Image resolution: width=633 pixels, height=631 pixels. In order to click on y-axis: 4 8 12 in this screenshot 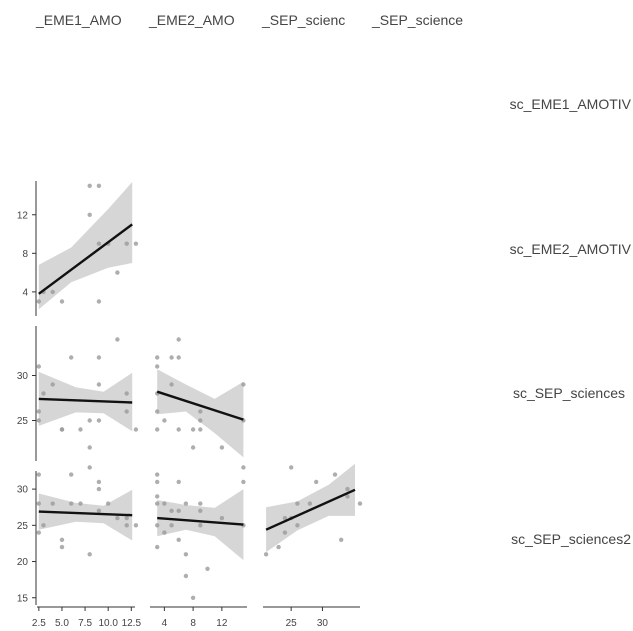, I will do `click(27, 248)`.